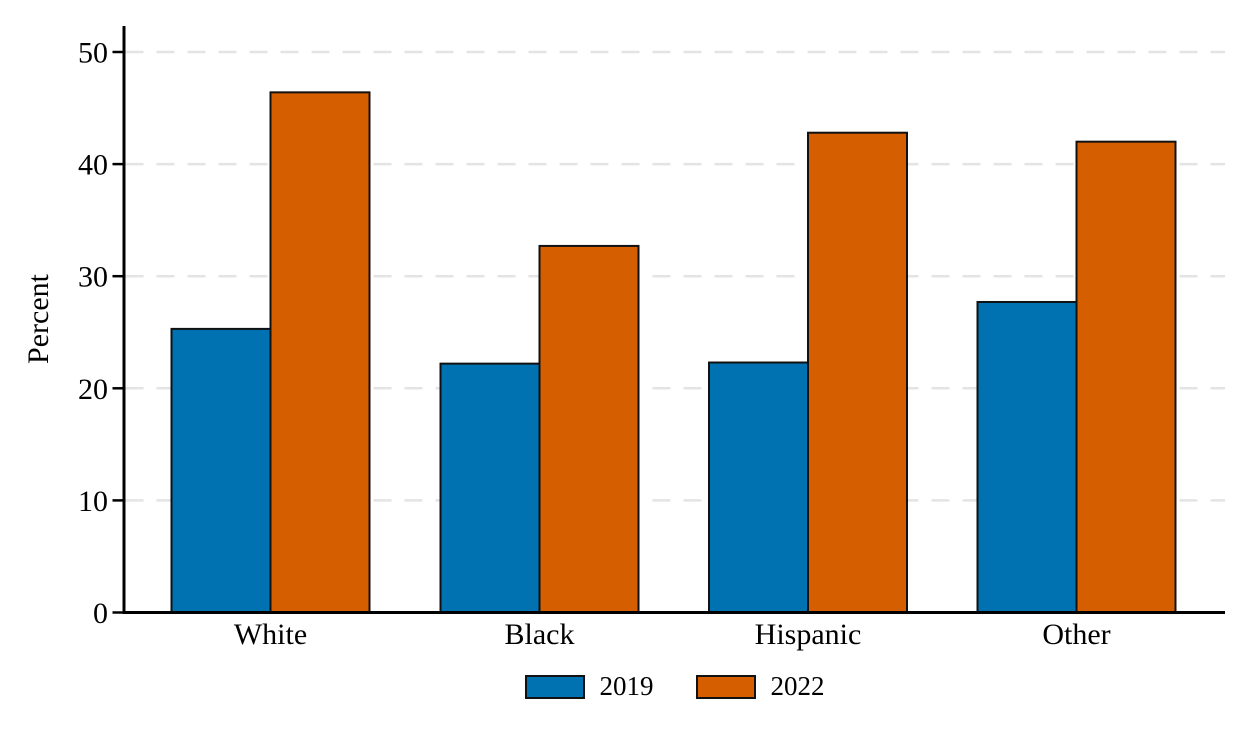 The image size is (1250, 750). Describe the element at coordinates (221, 470) in the screenshot. I see `bar-white-2019` at that location.